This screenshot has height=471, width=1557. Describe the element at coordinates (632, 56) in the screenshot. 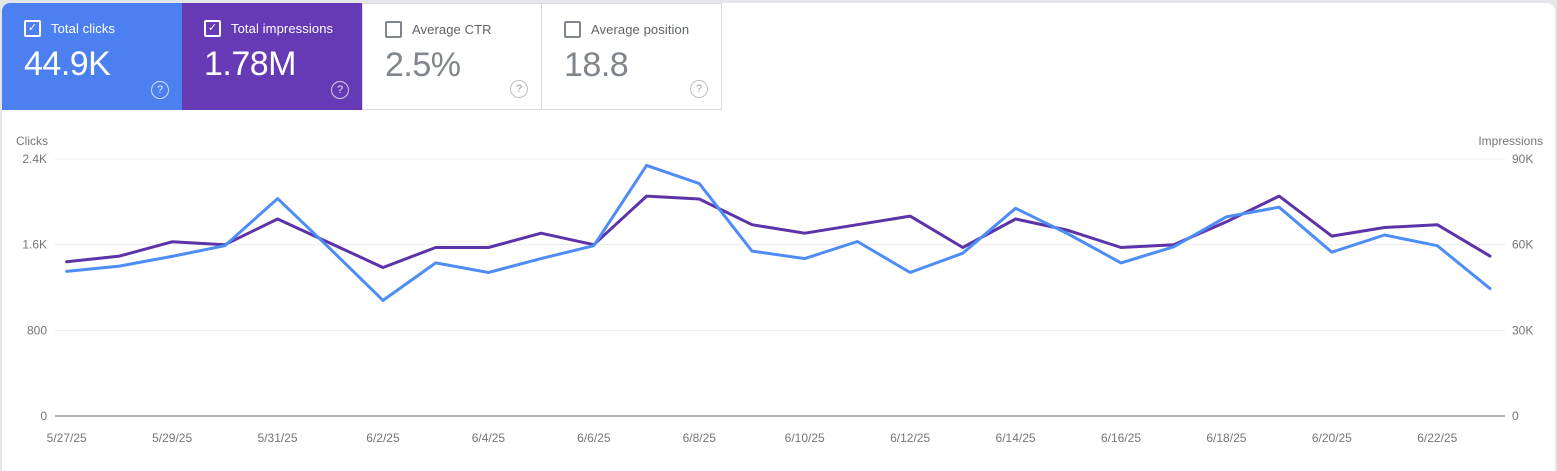

I see `metric-card-average-position: Average position 18.8?` at that location.